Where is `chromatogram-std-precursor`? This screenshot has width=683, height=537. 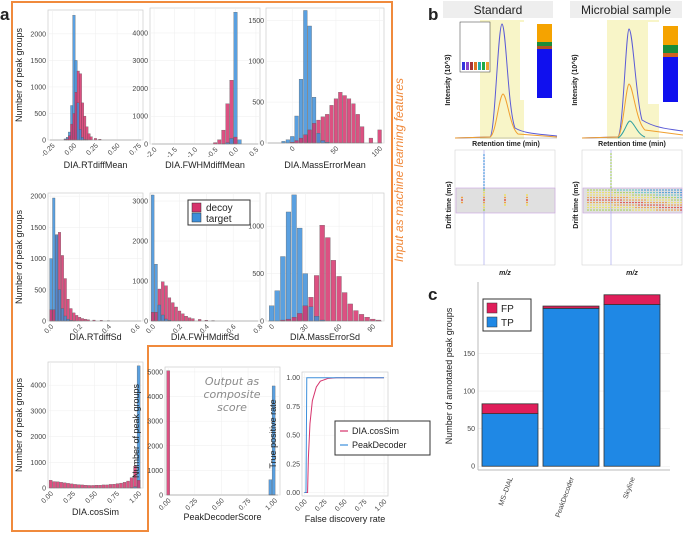 chromatogram-std-precursor is located at coordinates (506, 81).